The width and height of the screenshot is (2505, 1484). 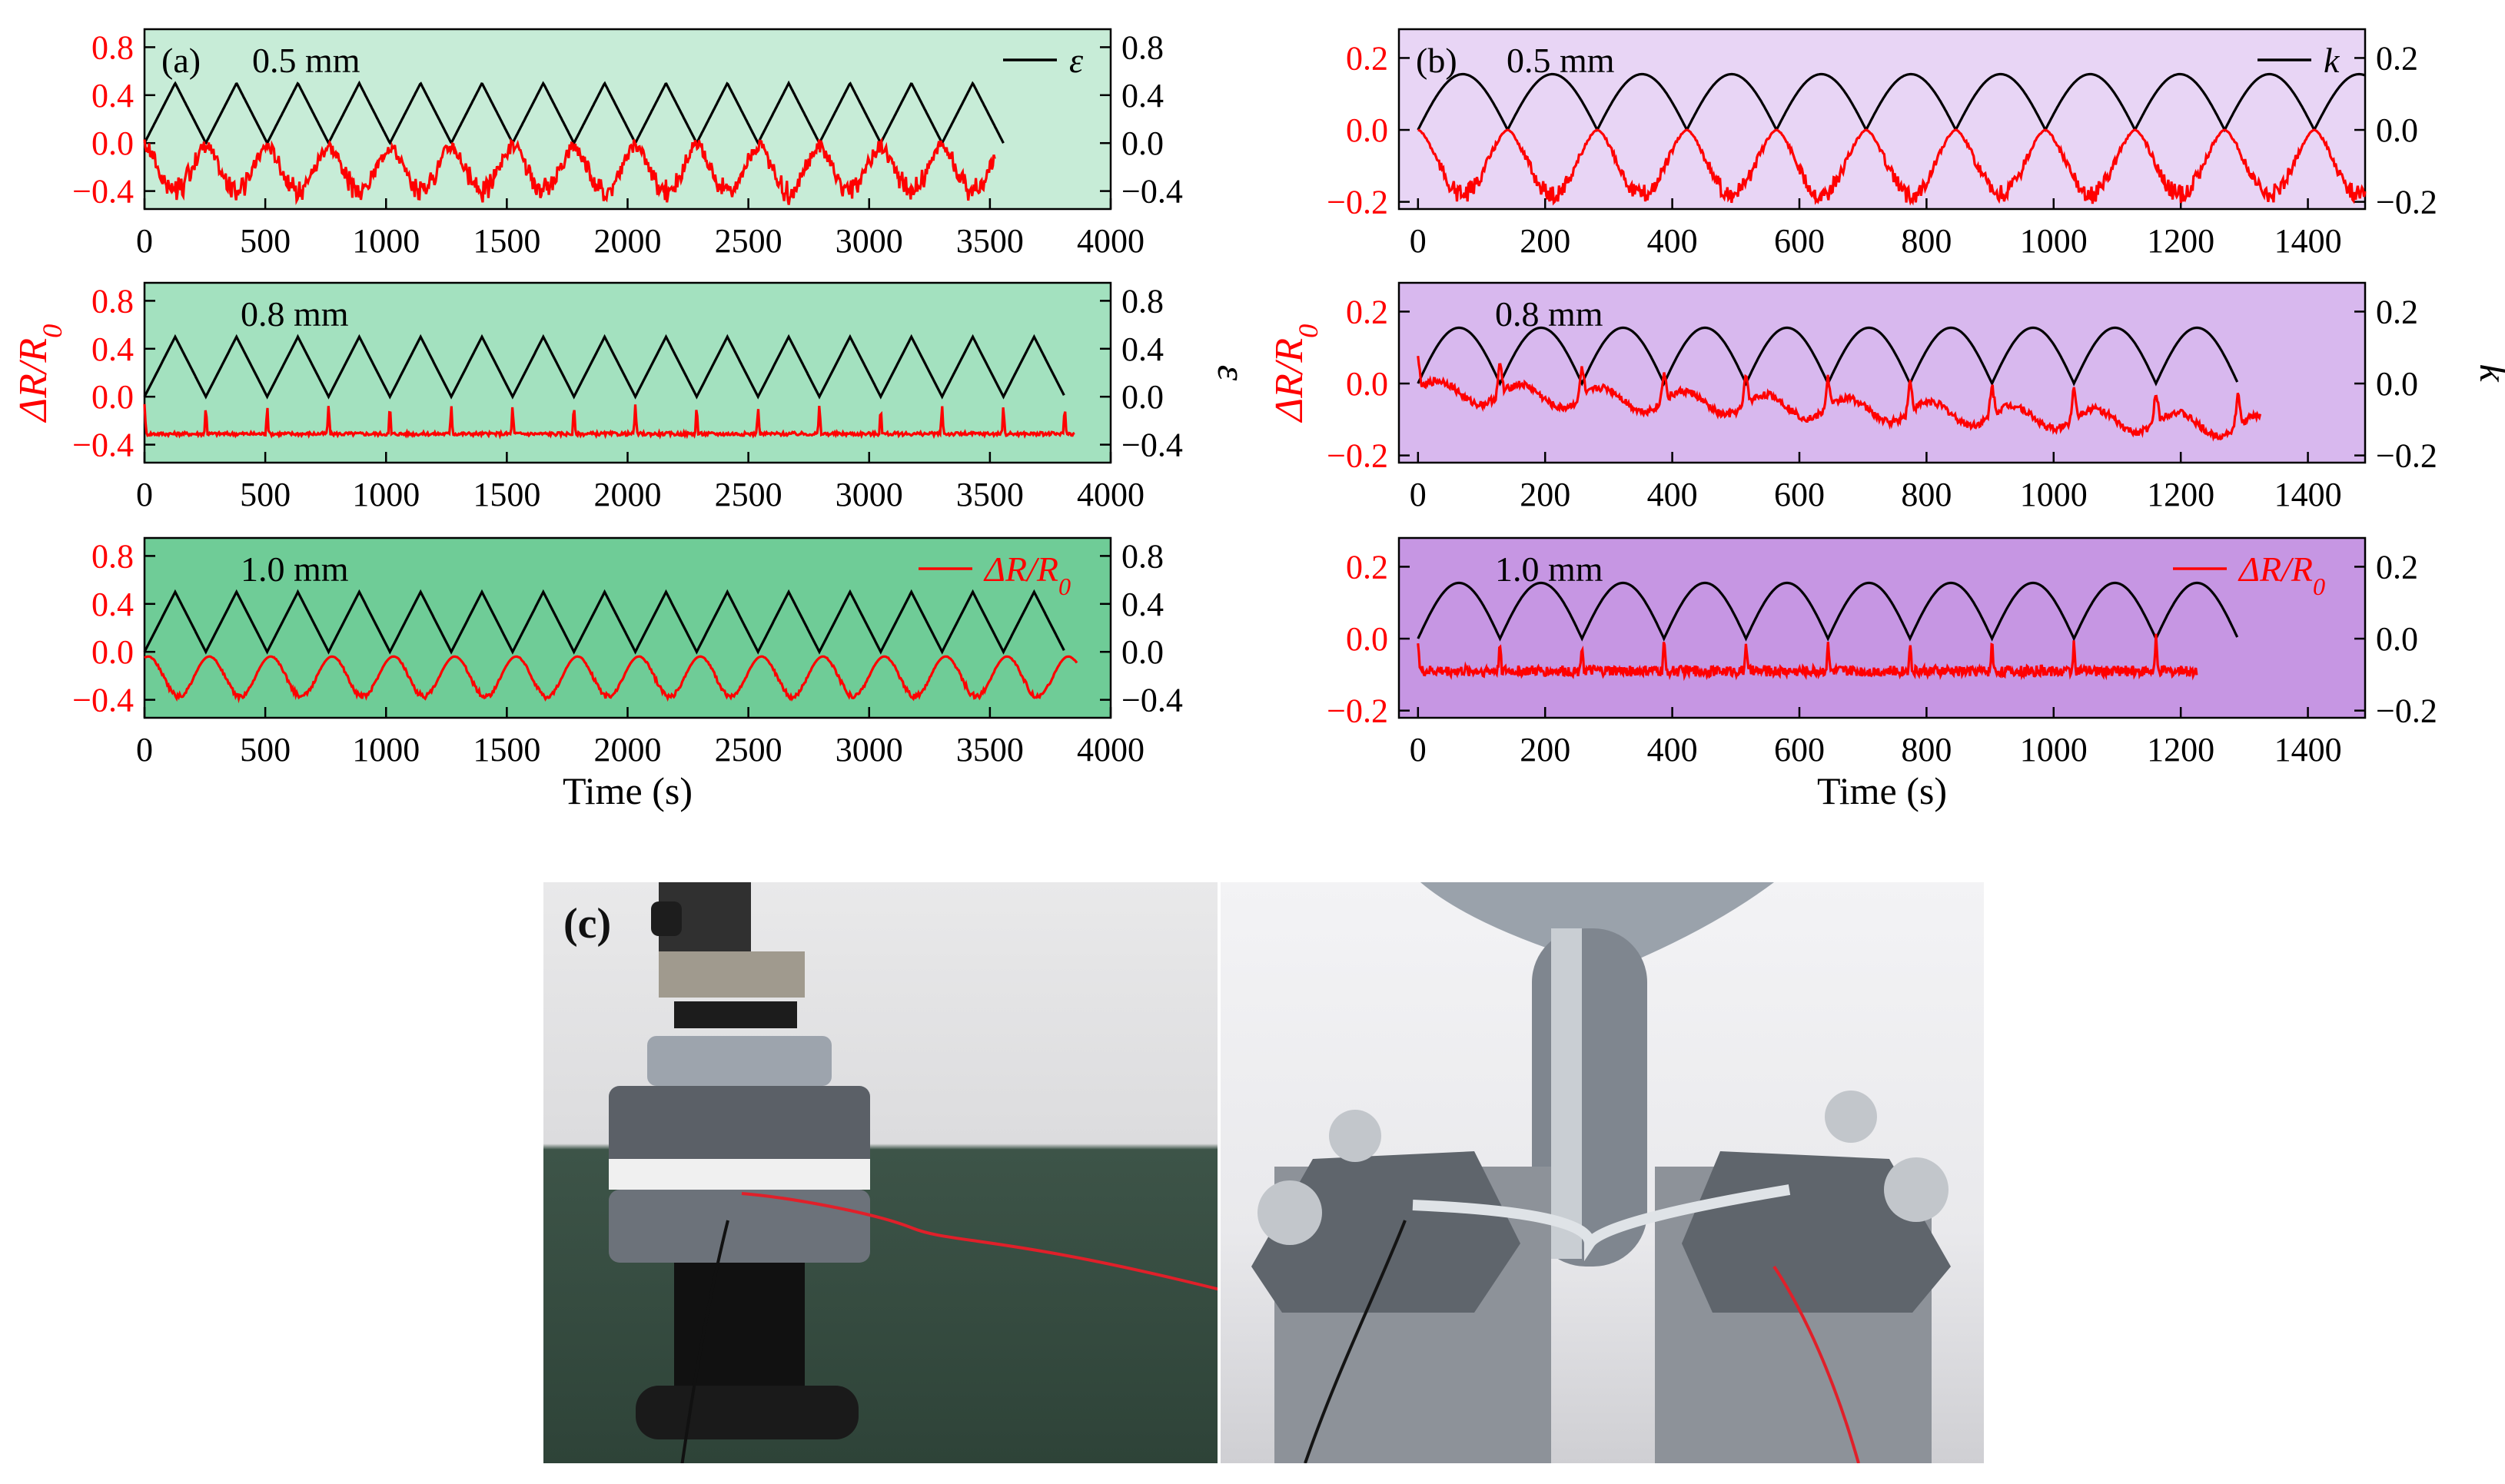 What do you see at coordinates (1077, 60) in the screenshot?
I see `legend-label: ε` at bounding box center [1077, 60].